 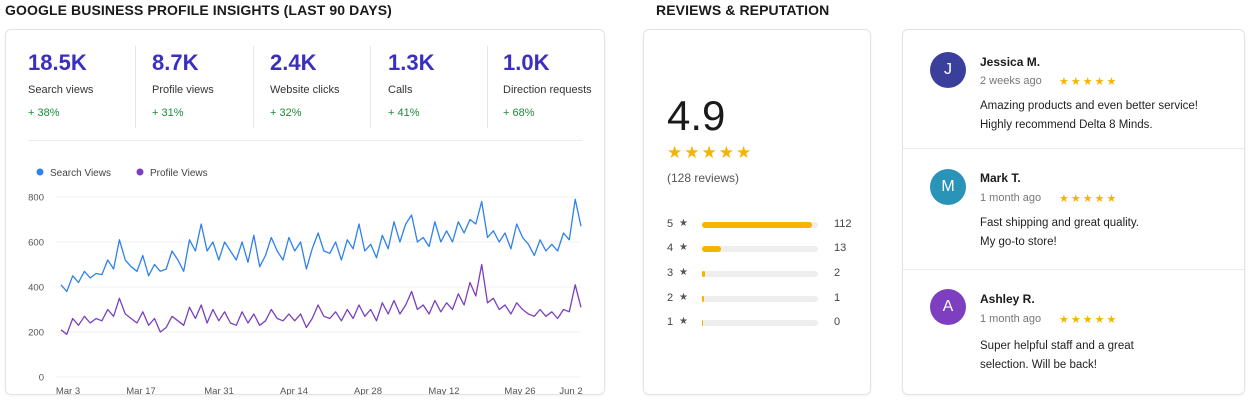 What do you see at coordinates (61, 90) in the screenshot?
I see `metric-label: Search views` at bounding box center [61, 90].